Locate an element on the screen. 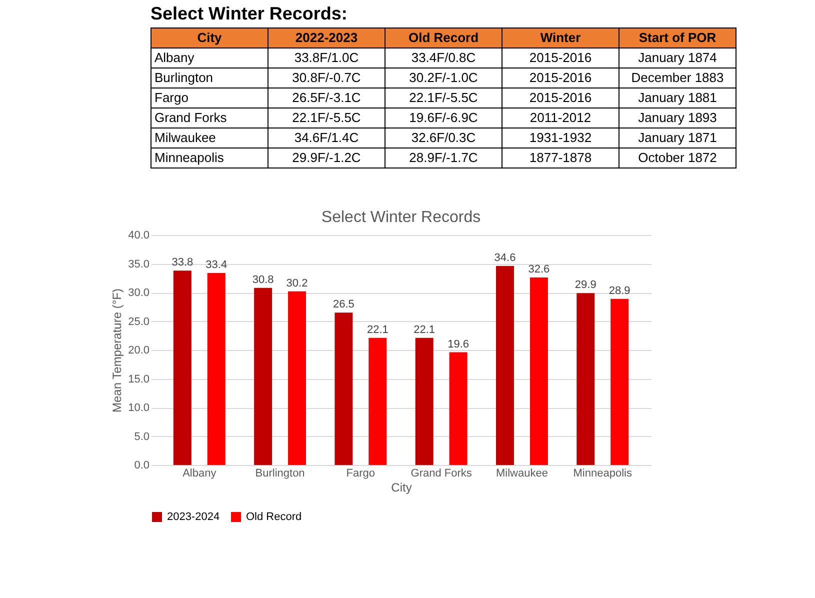  data-label: 28.9 is located at coordinates (619, 290).